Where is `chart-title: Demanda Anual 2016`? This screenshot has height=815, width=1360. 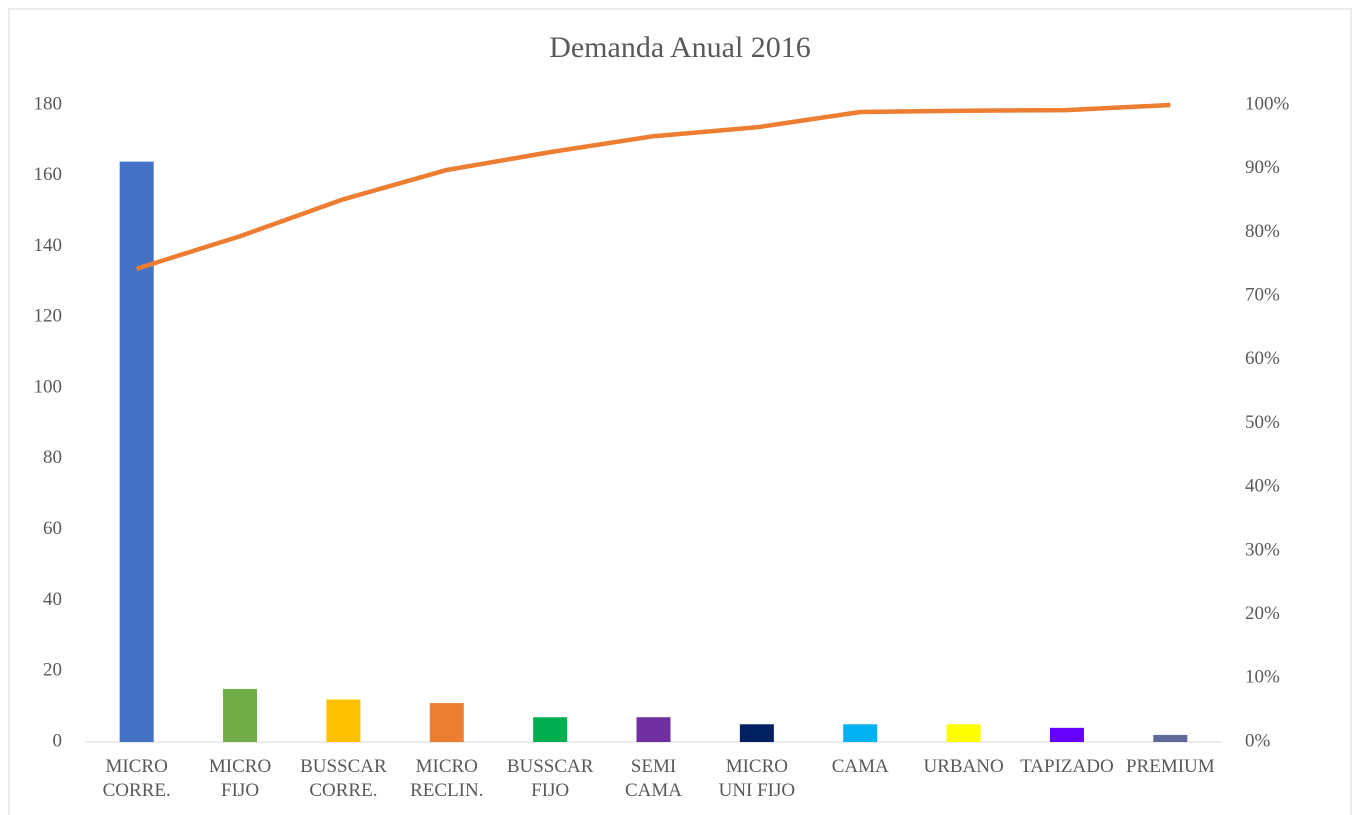
chart-title: Demanda Anual 2016 is located at coordinates (680, 47).